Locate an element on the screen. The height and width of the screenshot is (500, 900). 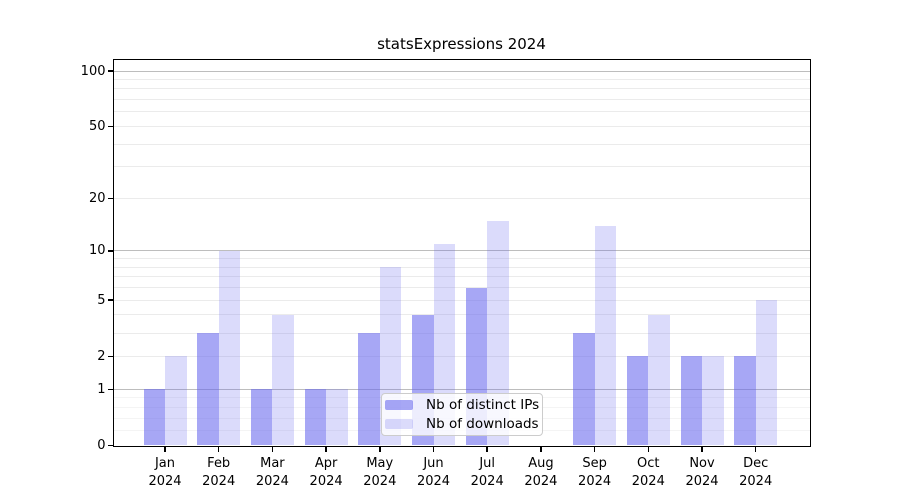
bar-jul-downloads is located at coordinates (498, 333).